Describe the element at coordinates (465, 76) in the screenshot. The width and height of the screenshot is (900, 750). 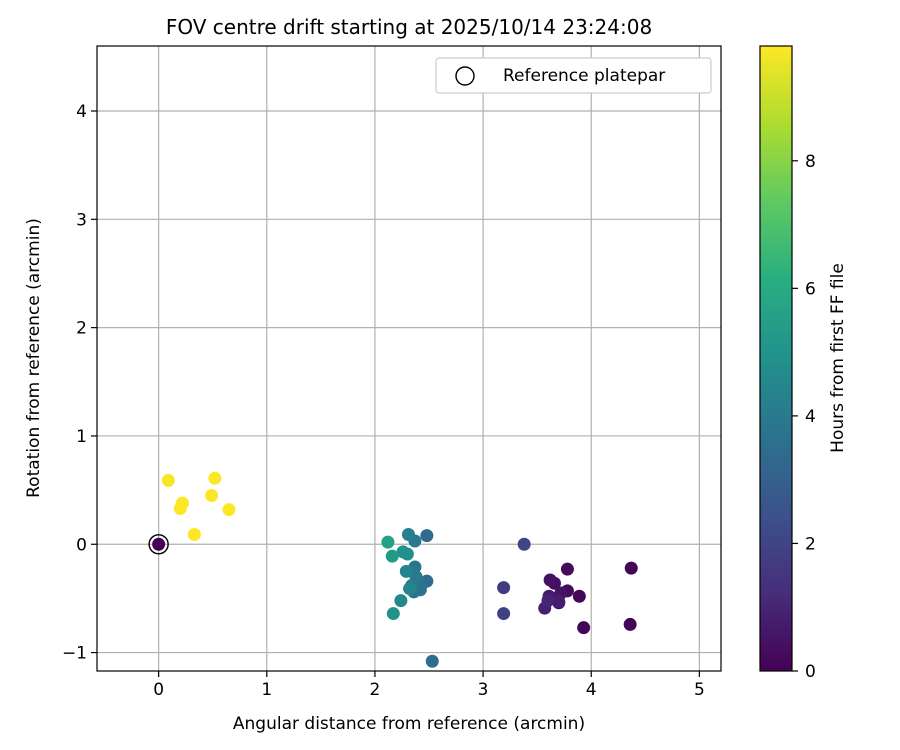
I see `legend-reference-marker` at that location.